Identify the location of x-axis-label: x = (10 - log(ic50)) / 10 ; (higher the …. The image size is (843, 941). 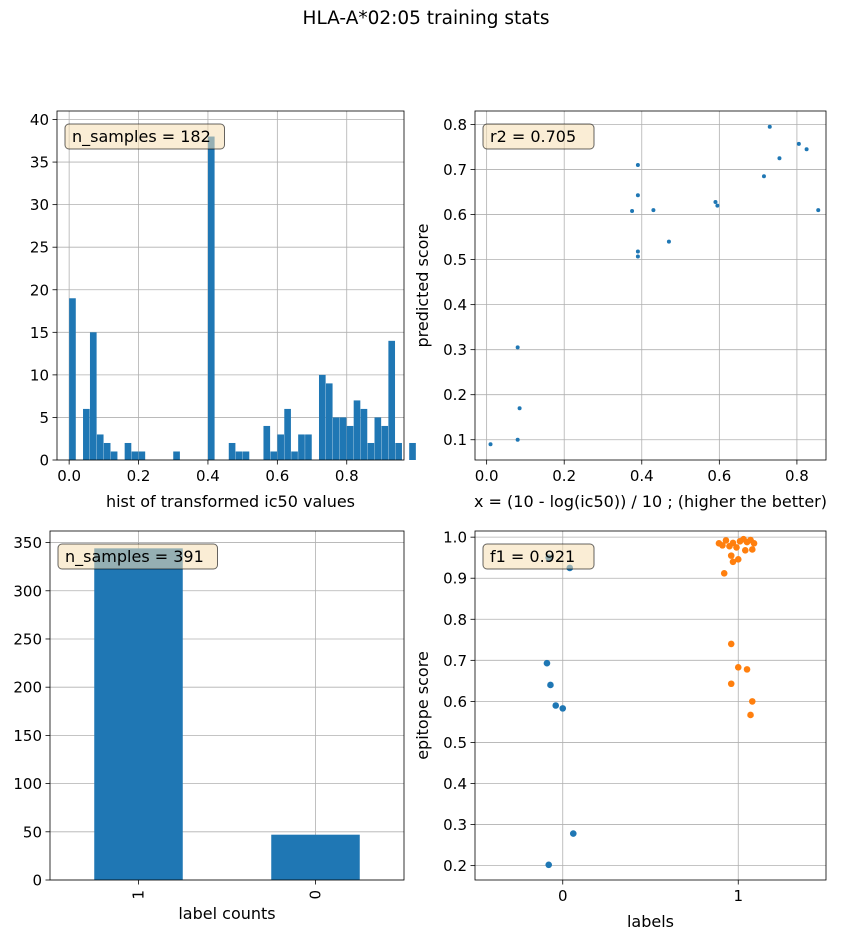
(650, 501).